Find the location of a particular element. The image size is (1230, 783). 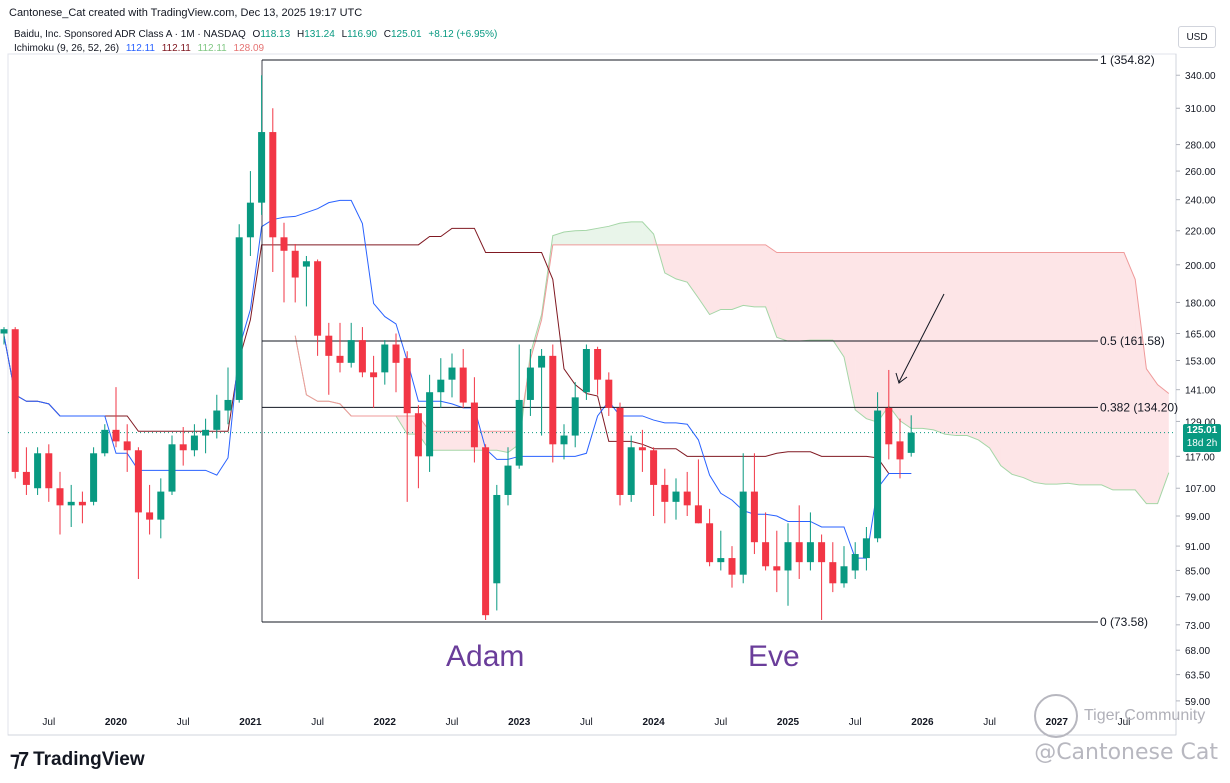

y-tick-label: 180.00 is located at coordinates (1200, 303).